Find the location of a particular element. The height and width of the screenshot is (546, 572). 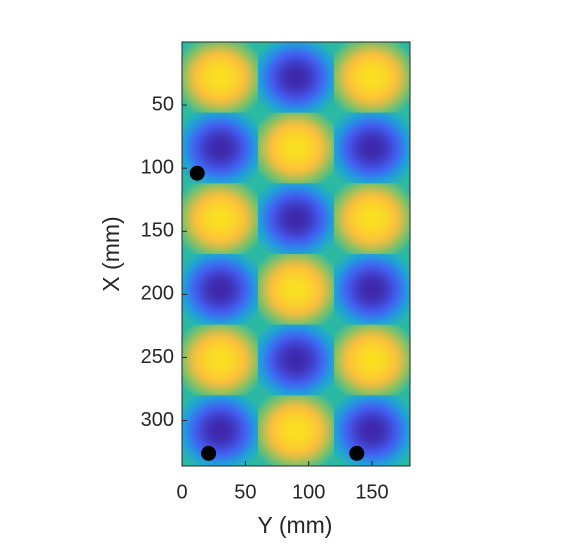

y-tick-label: 50 is located at coordinates (163, 104).